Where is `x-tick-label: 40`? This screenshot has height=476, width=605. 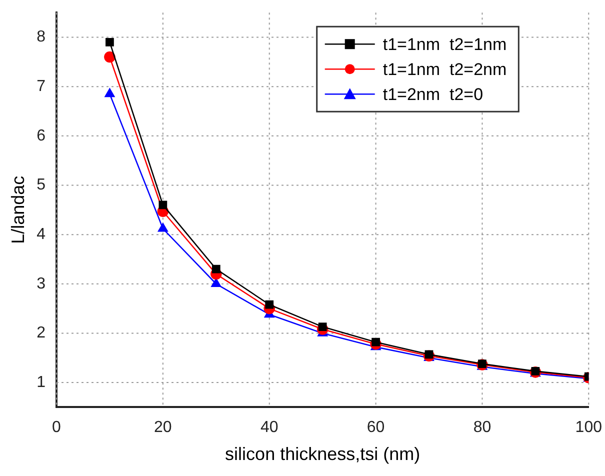 x-tick-label: 40 is located at coordinates (269, 427).